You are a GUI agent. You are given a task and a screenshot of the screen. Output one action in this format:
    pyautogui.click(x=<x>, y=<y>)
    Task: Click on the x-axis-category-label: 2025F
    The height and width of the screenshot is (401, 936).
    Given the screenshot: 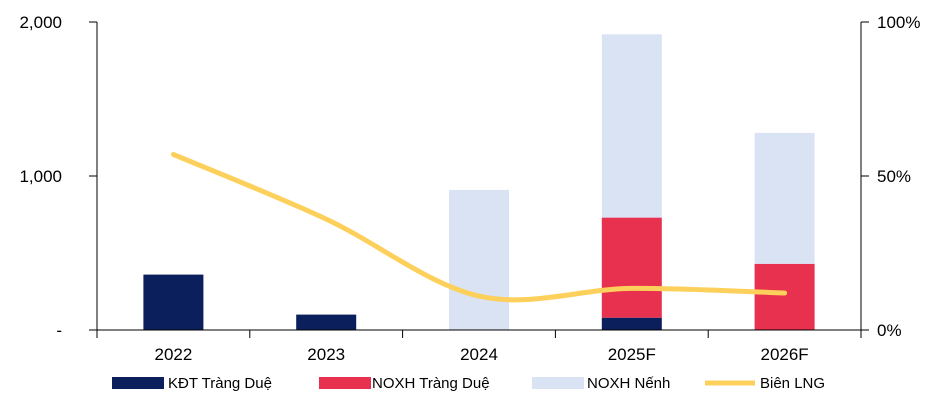 What is the action you would take?
    pyautogui.click(x=632, y=354)
    